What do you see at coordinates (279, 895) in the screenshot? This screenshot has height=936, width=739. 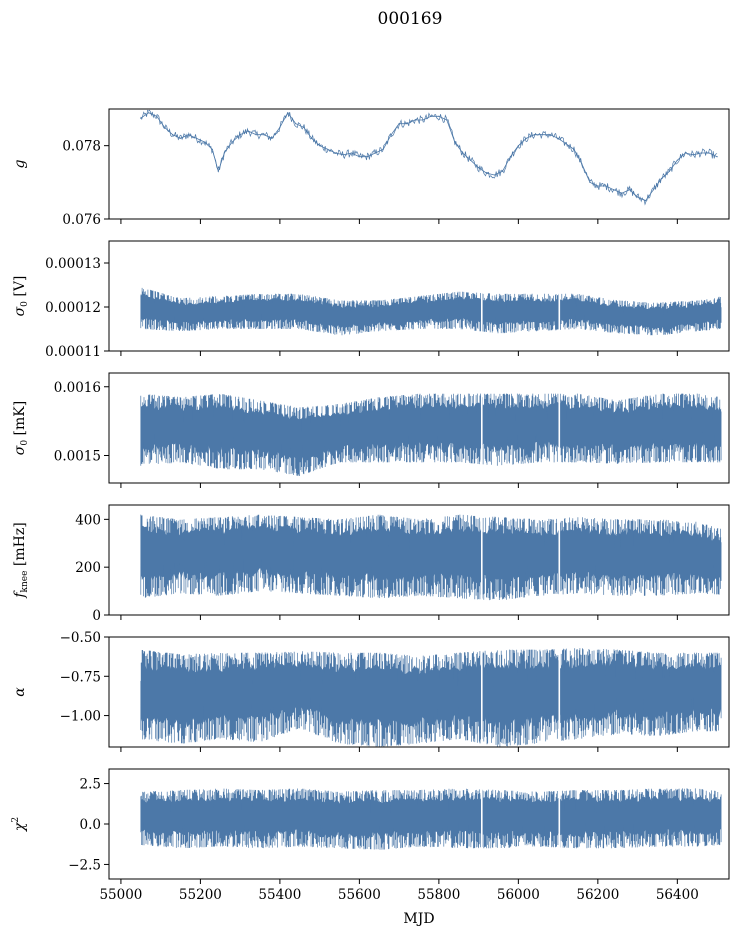 I see `x-tick-label: 55400` at bounding box center [279, 895].